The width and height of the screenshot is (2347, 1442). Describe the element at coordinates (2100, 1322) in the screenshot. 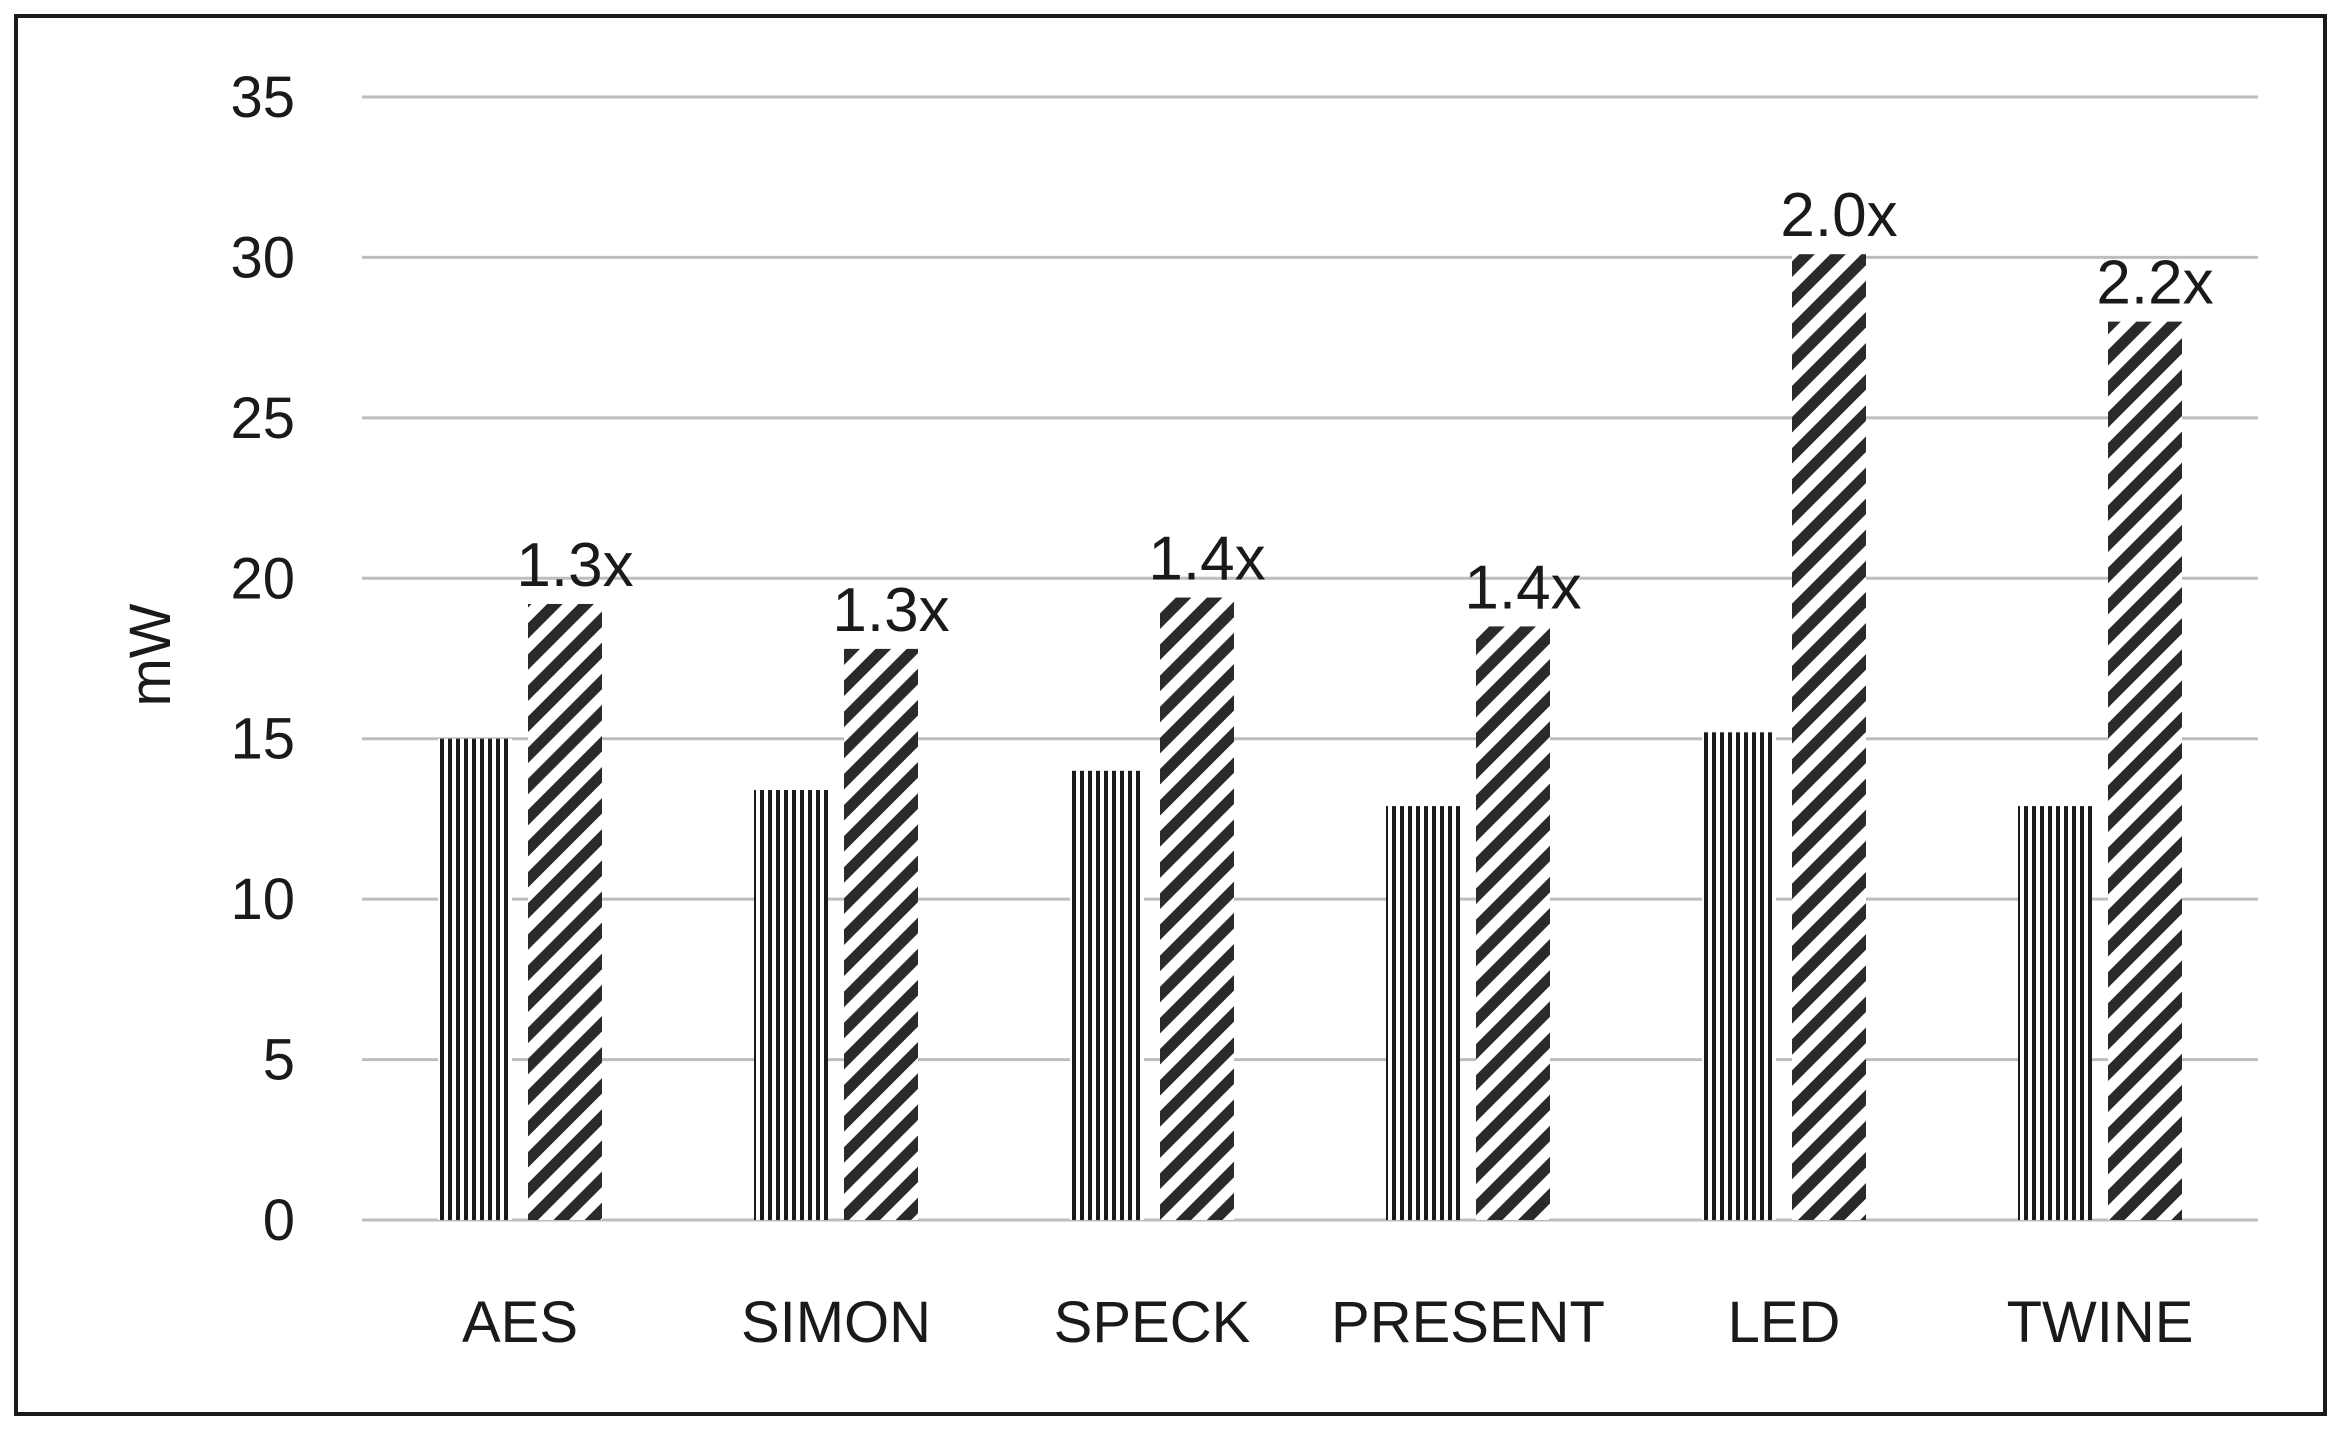

I see `x-category-label: TWINE` at that location.